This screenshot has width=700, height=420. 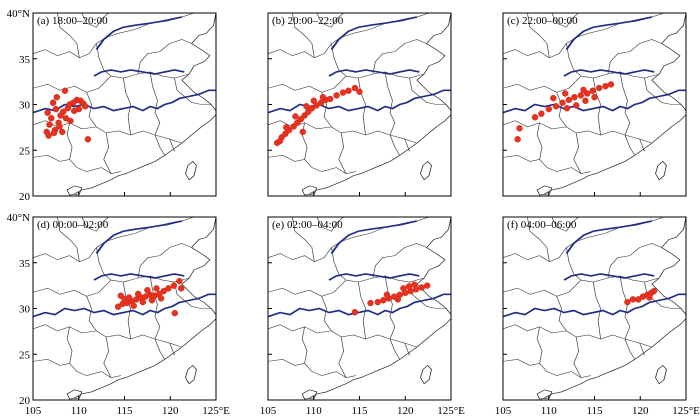 What do you see at coordinates (307, 225) in the screenshot?
I see `panel-label: (e) 02:00–04:00` at bounding box center [307, 225].